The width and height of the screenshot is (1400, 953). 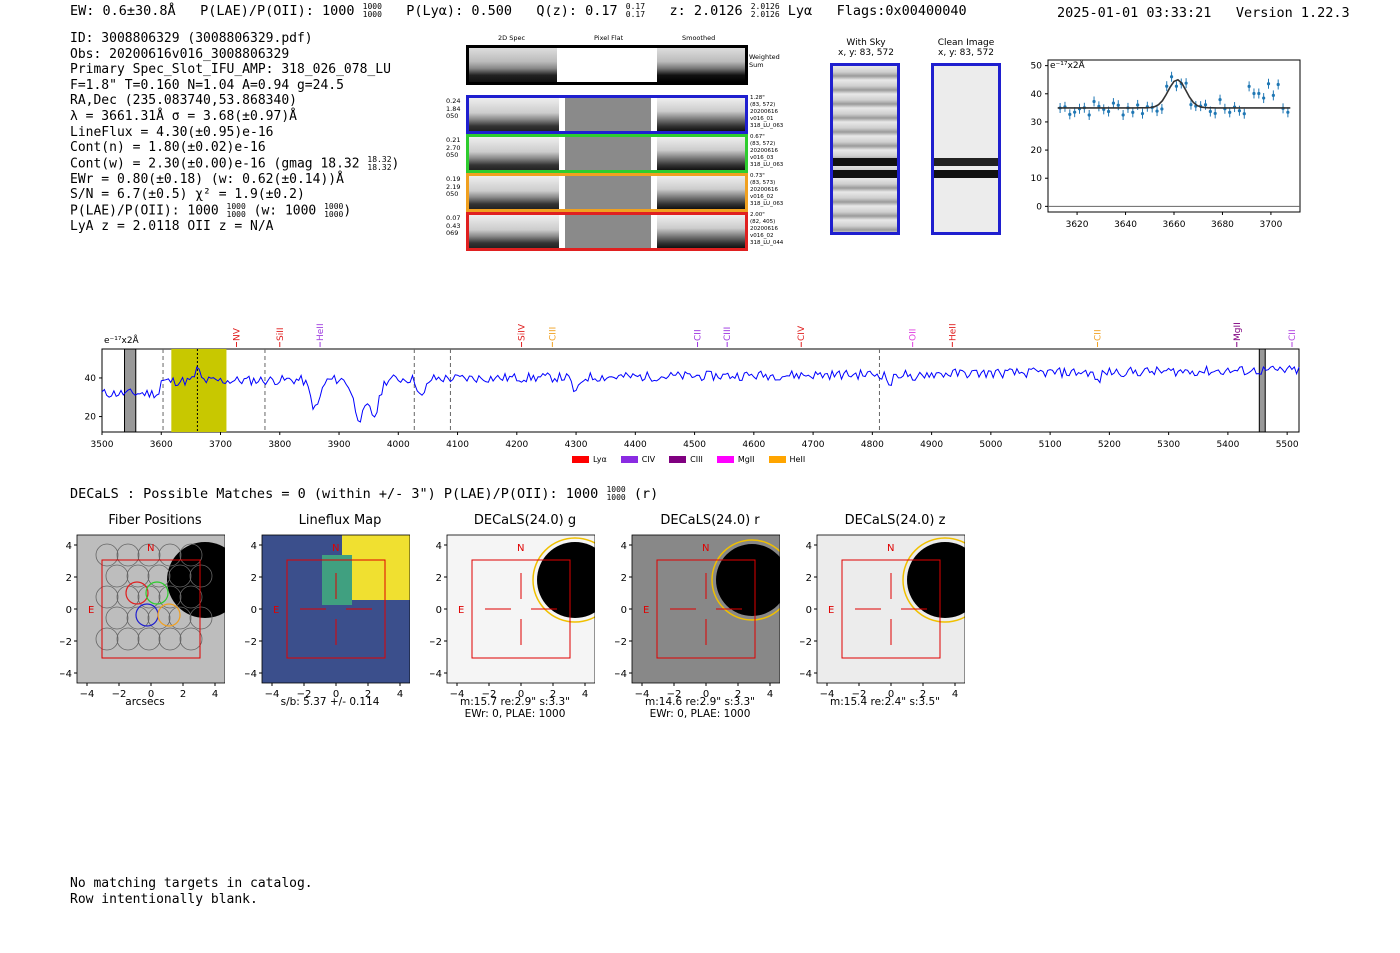 What do you see at coordinates (748, 580) in the screenshot?
I see `bright-source` at bounding box center [748, 580].